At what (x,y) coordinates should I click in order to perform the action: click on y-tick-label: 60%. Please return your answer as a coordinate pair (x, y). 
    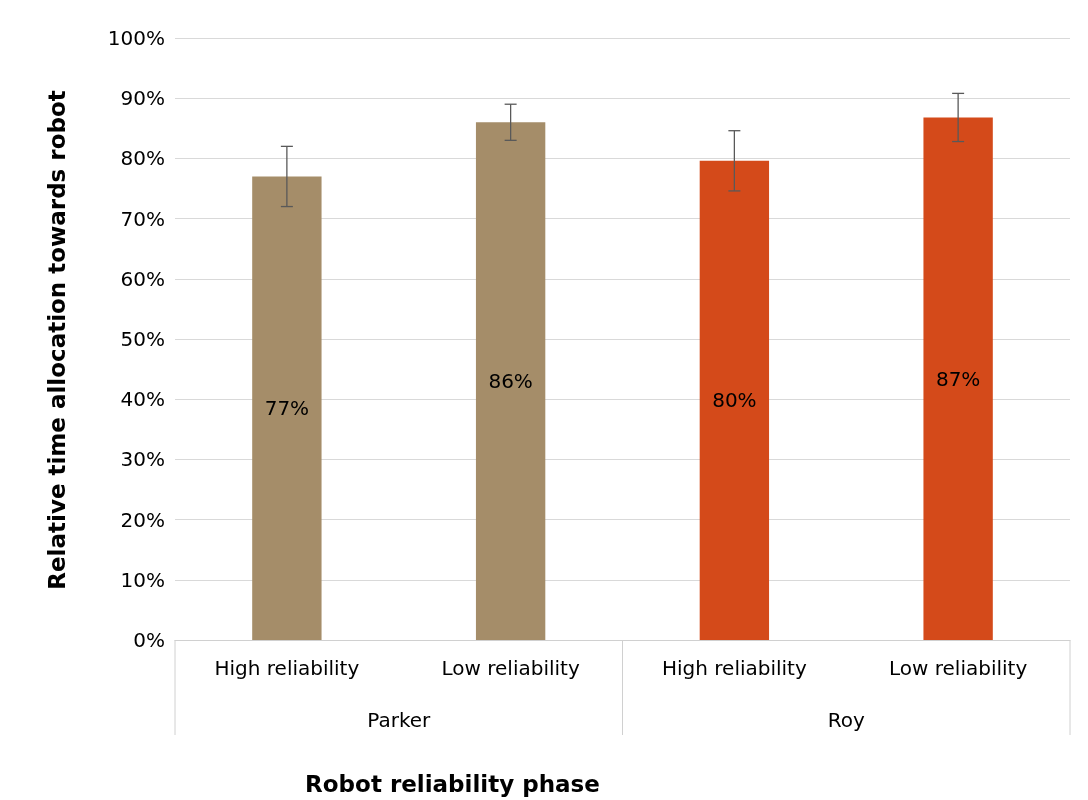
    Looking at the image, I should click on (142, 278).